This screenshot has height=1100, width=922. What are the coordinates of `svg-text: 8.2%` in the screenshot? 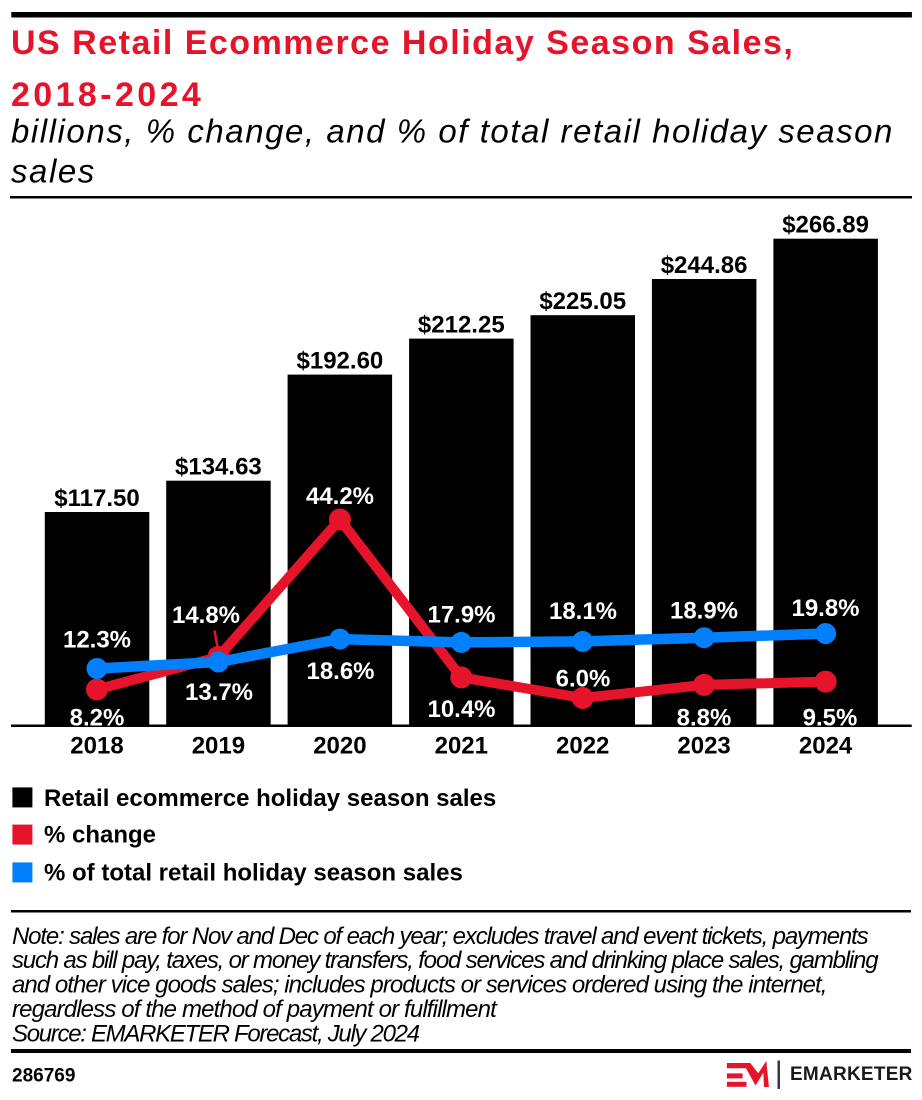 It's located at (97, 718).